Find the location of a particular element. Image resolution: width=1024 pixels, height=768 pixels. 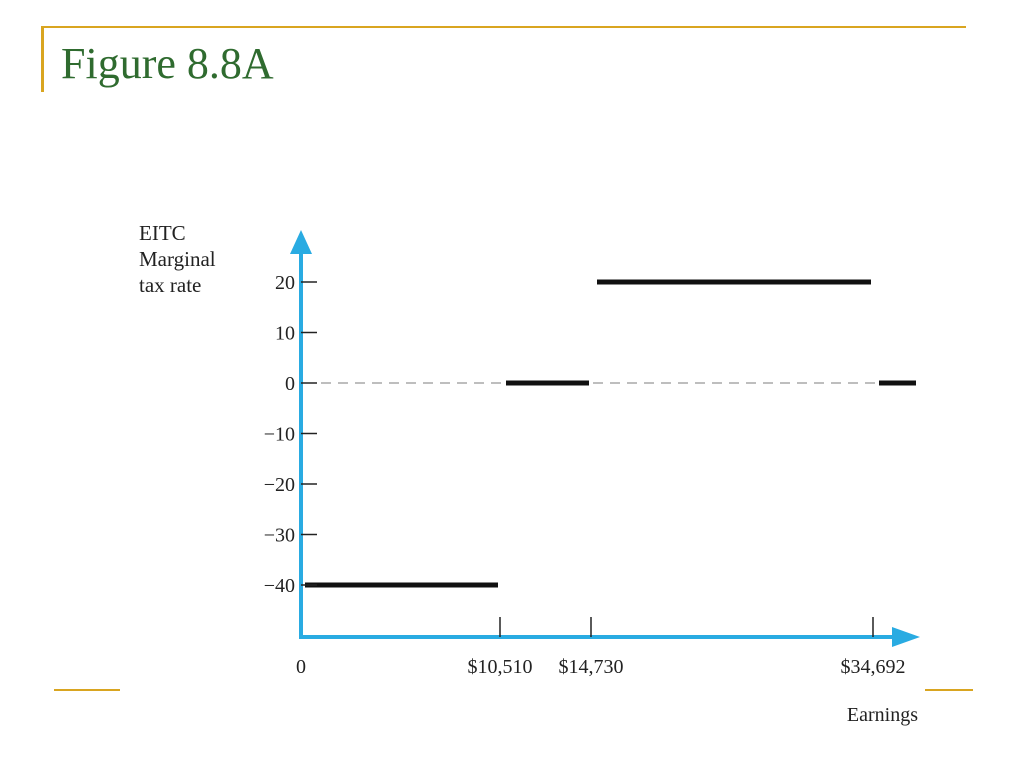

y-axis-label-text: EITC Marginal tax rate is located at coordinates (177, 259).